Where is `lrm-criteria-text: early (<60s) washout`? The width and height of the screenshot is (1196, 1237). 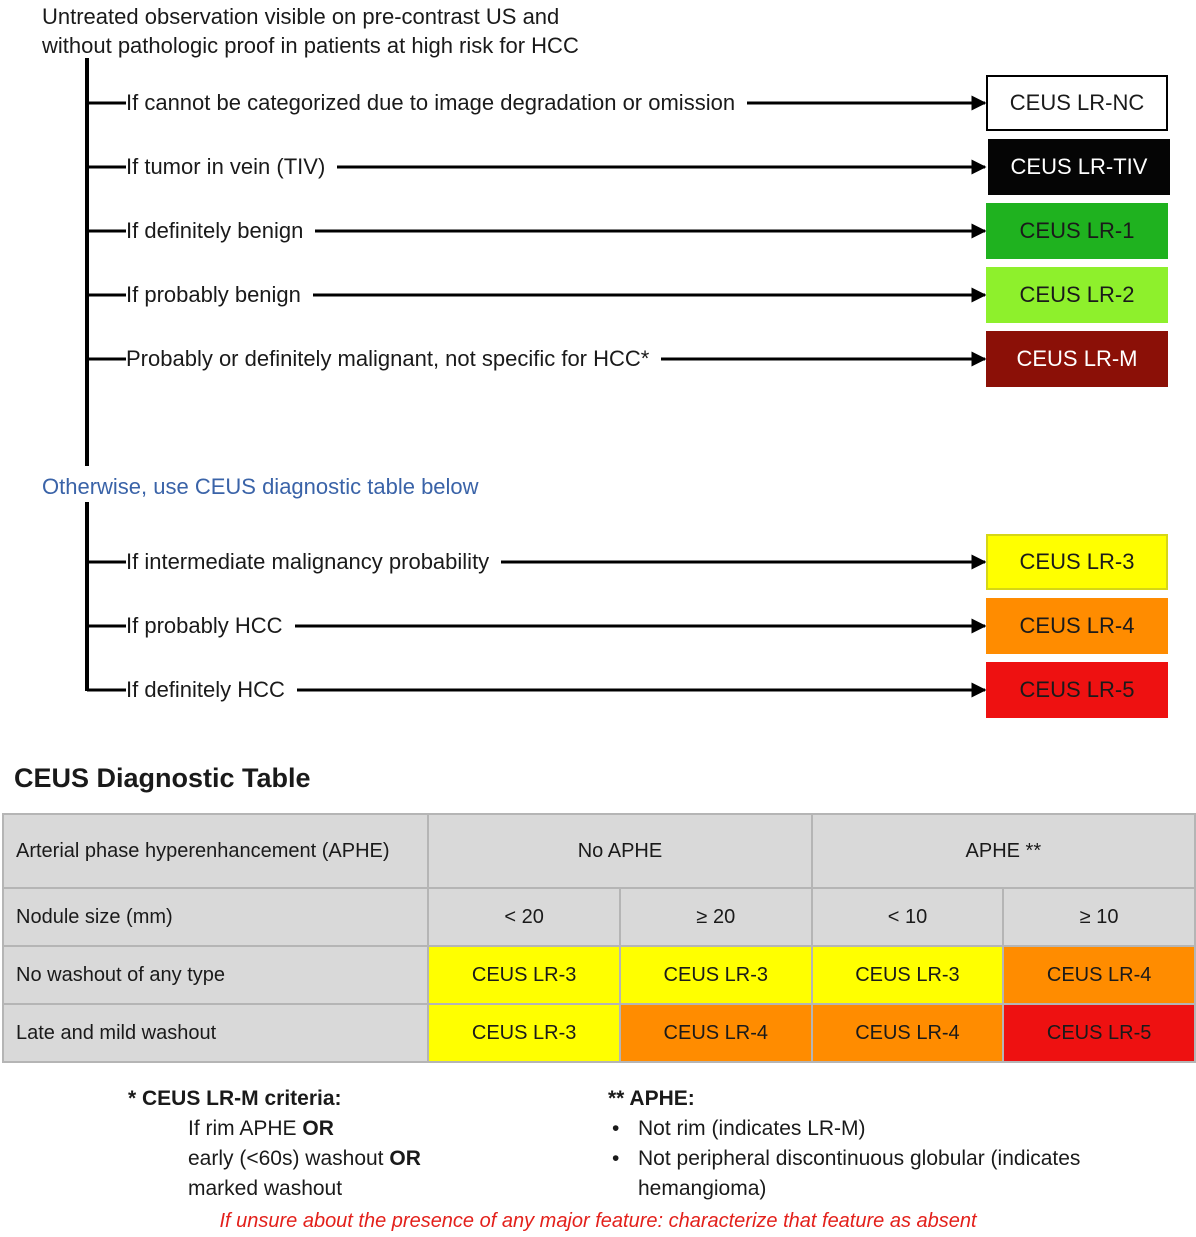 lrm-criteria-text: early (<60s) washout is located at coordinates (286, 1158).